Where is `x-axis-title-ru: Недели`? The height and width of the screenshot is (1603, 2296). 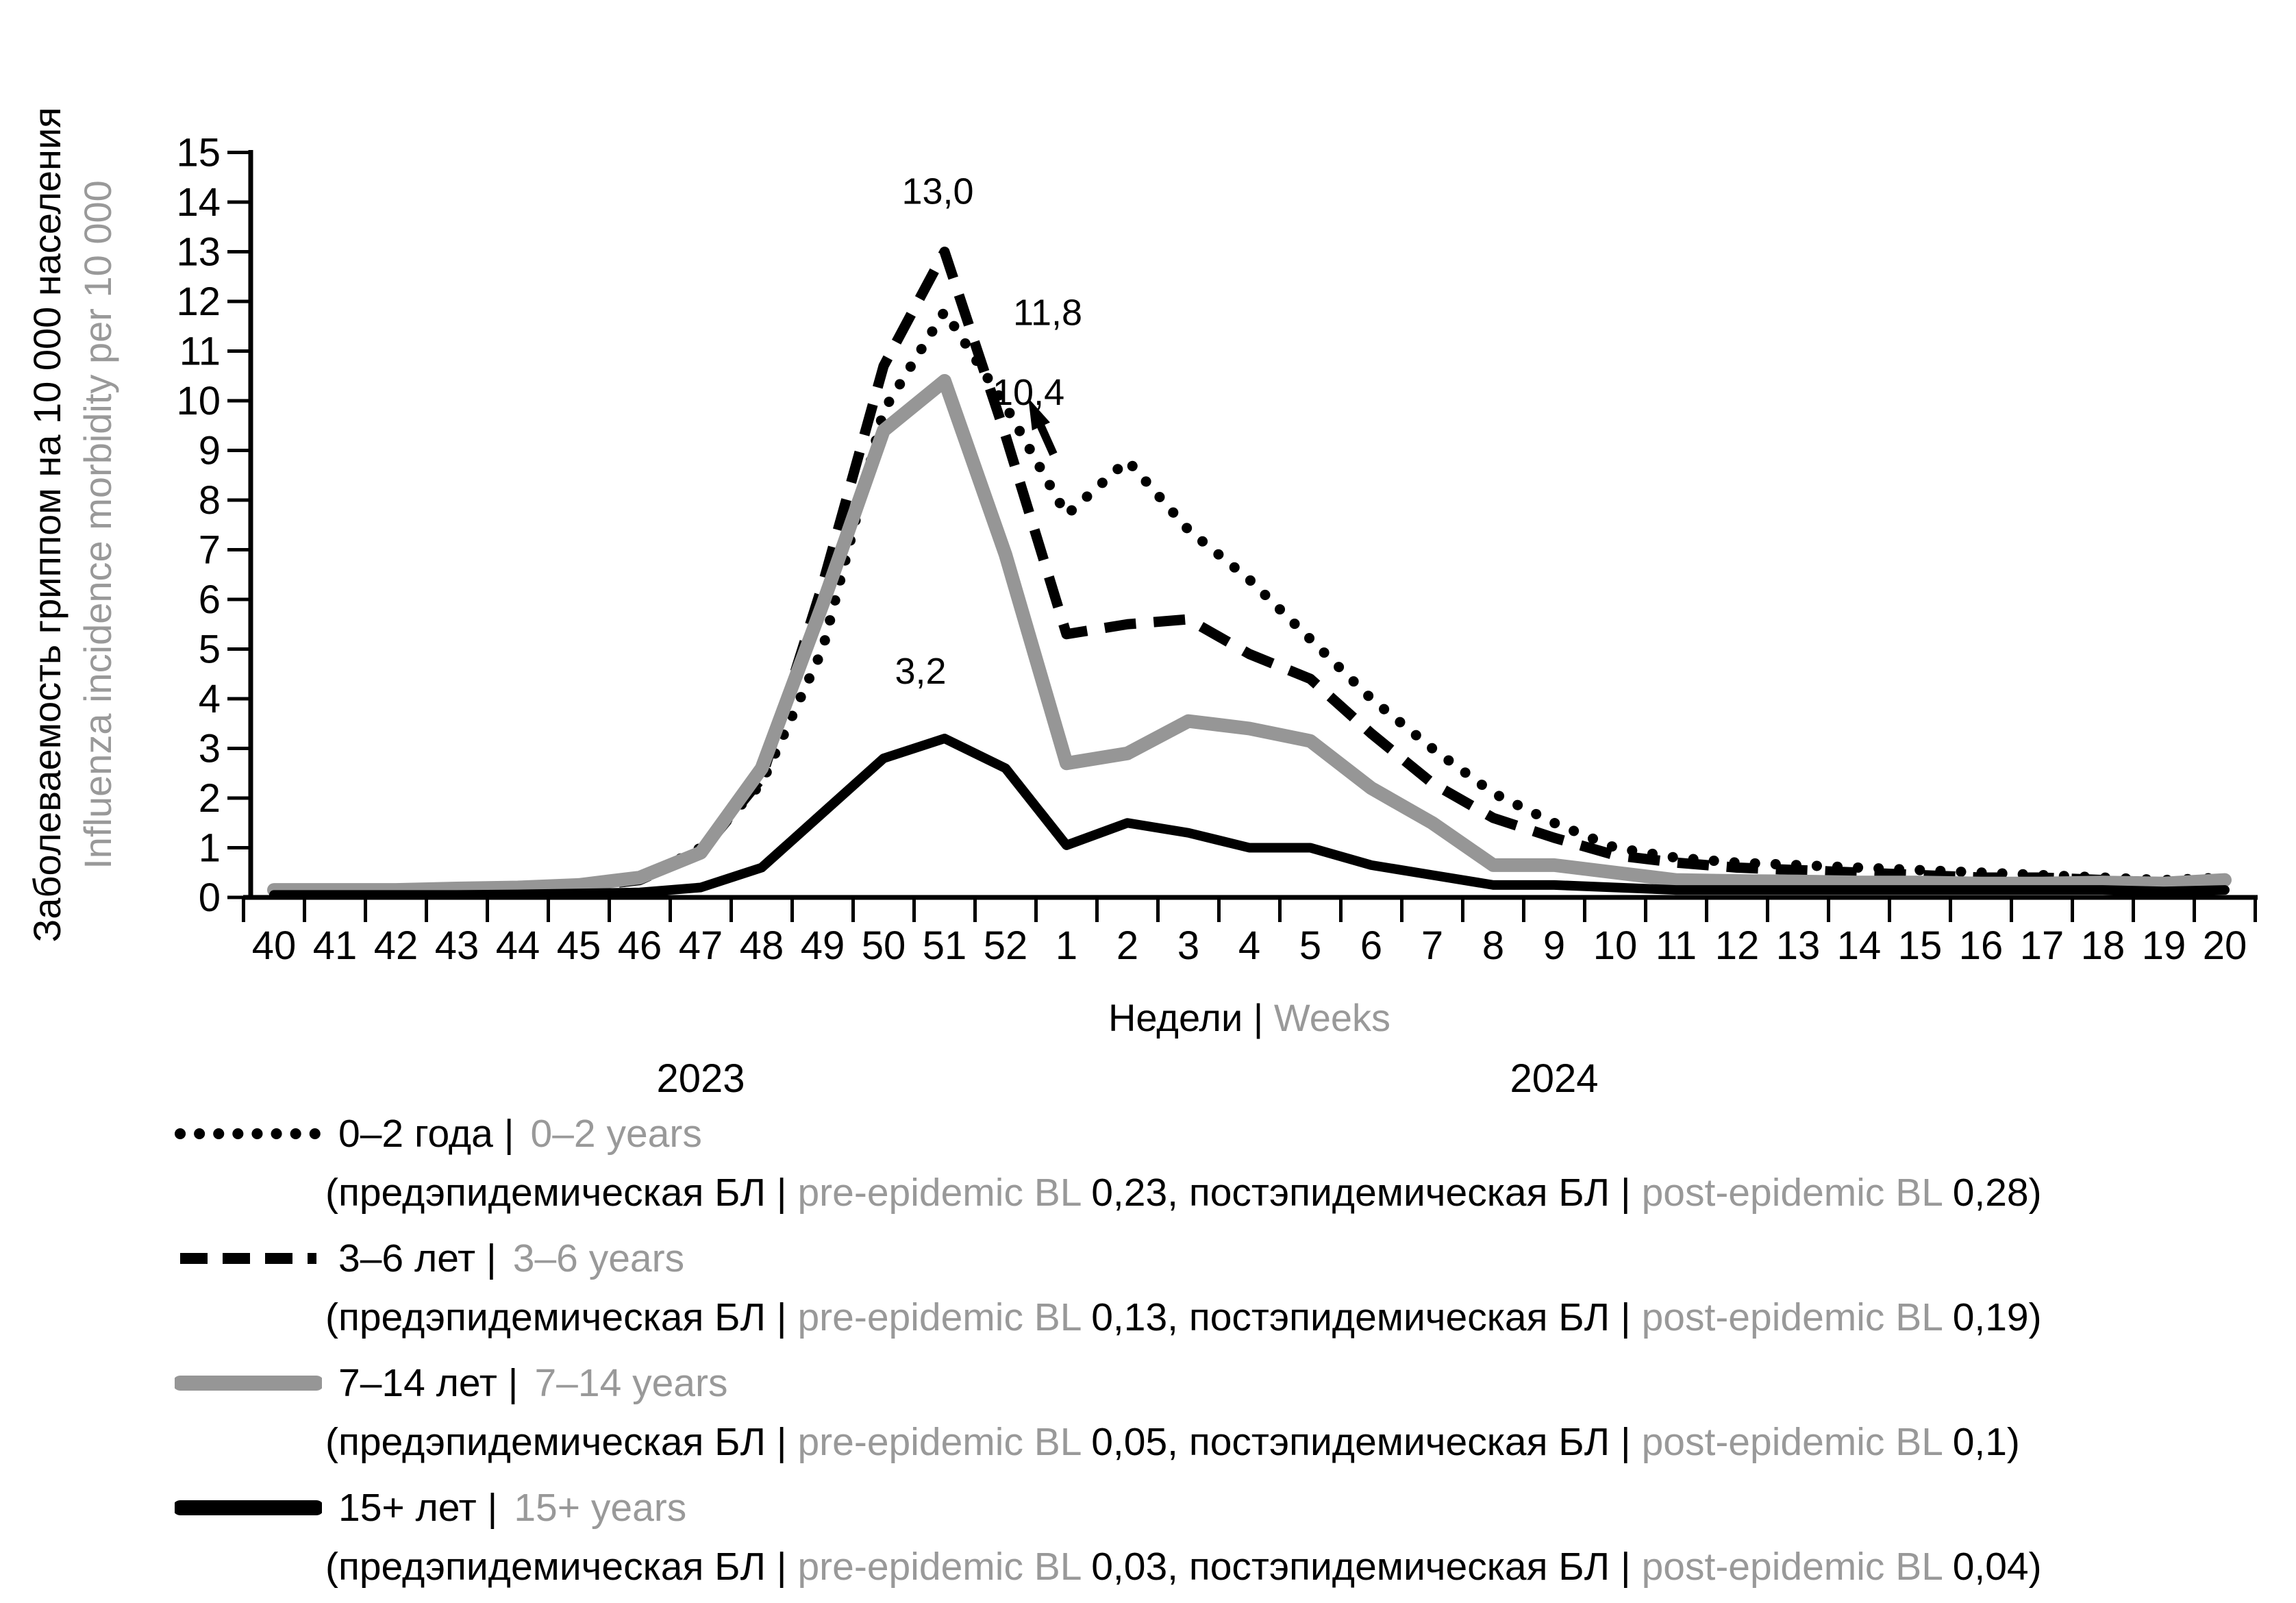
x-axis-title-ru: Недели is located at coordinates (1175, 1017).